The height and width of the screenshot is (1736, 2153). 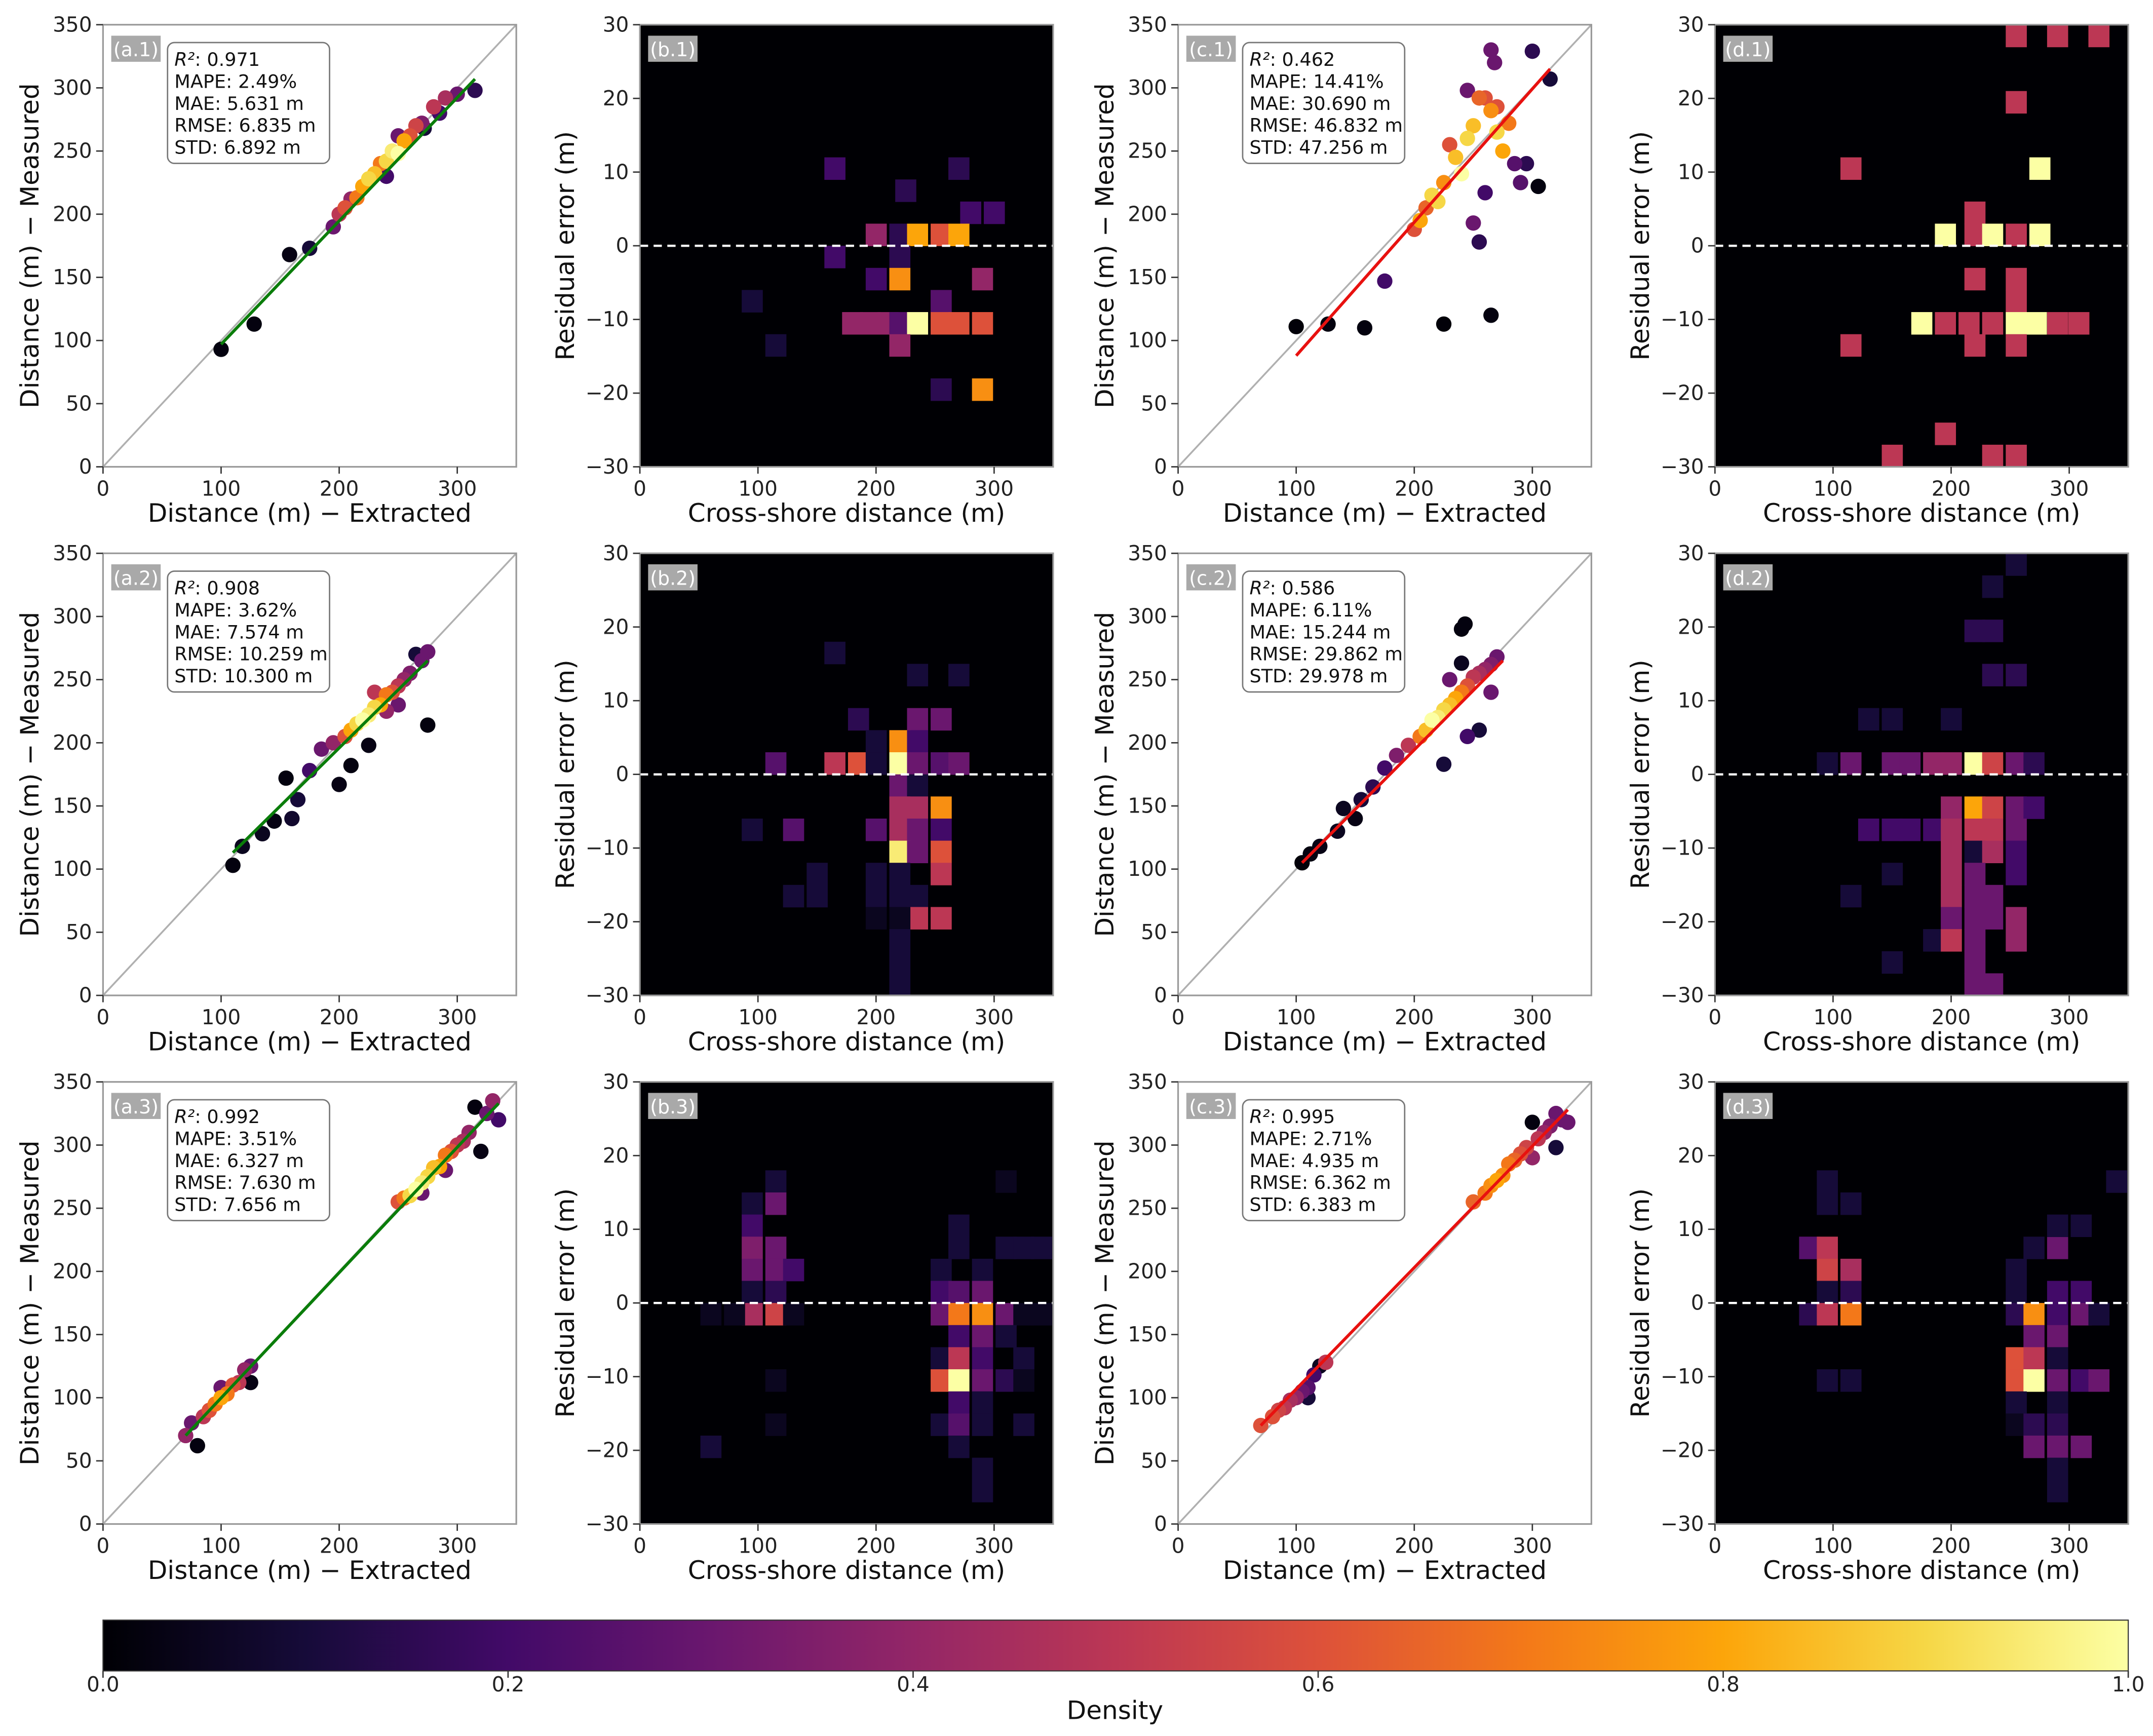 I want to click on x-tick-label: 0, so click(x=1178, y=488).